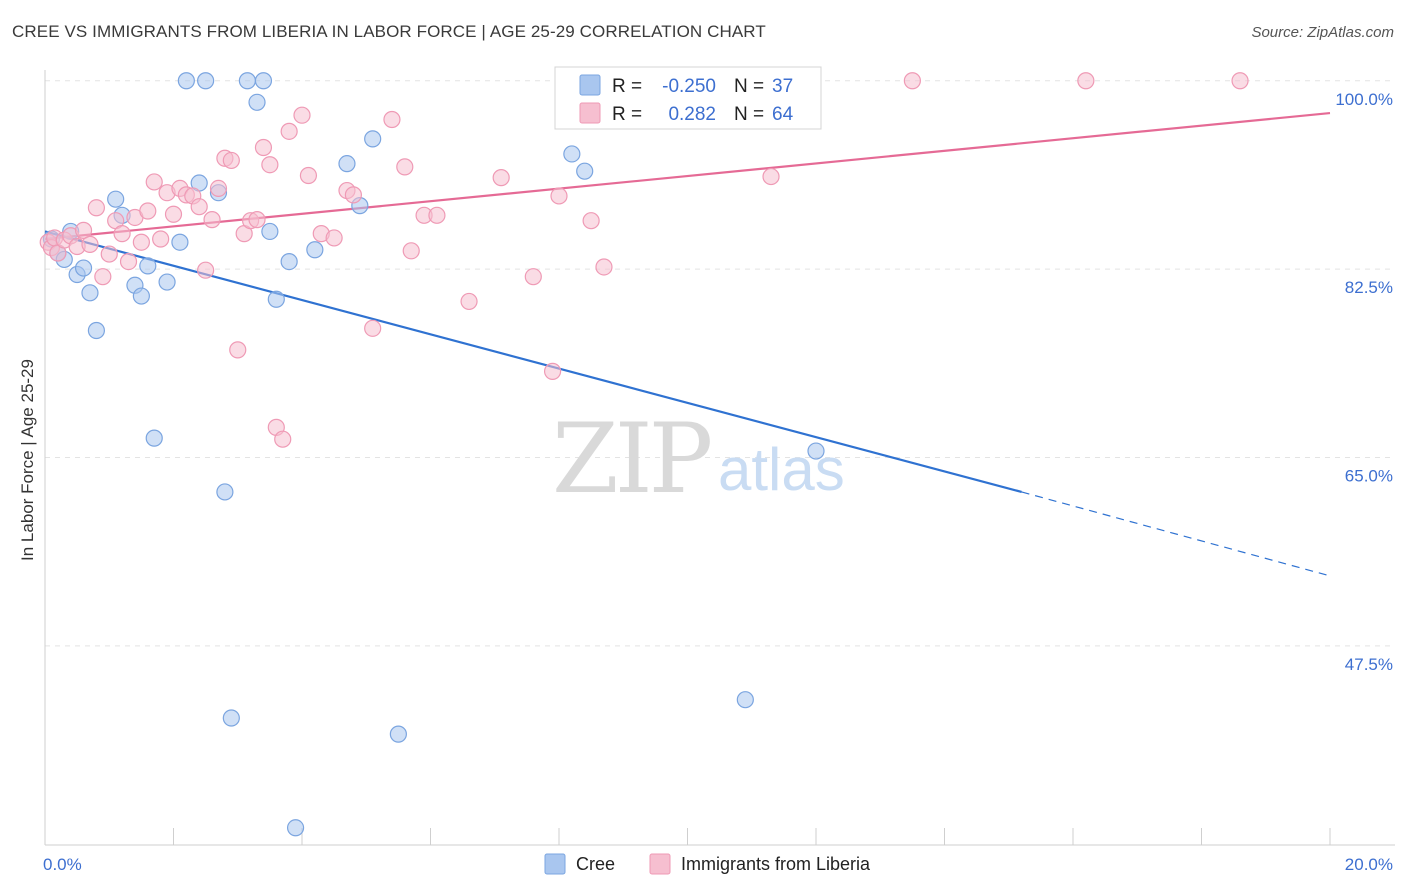  Describe the element at coordinates (62, 864) in the screenshot. I see `x-tick-label: 0.0%` at that location.